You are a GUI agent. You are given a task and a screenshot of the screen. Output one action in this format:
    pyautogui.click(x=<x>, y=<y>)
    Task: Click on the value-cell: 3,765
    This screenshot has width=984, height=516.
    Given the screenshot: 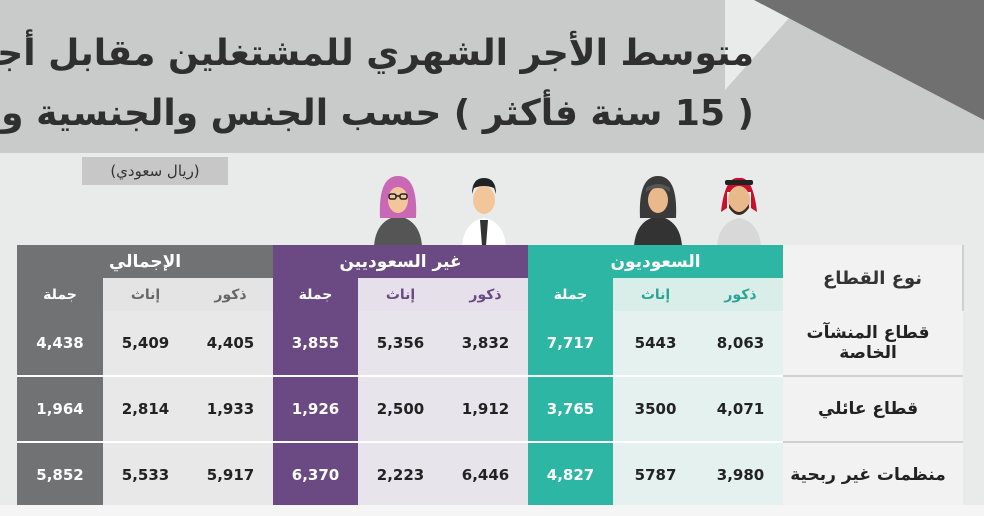 What is the action you would take?
    pyautogui.click(x=571, y=409)
    